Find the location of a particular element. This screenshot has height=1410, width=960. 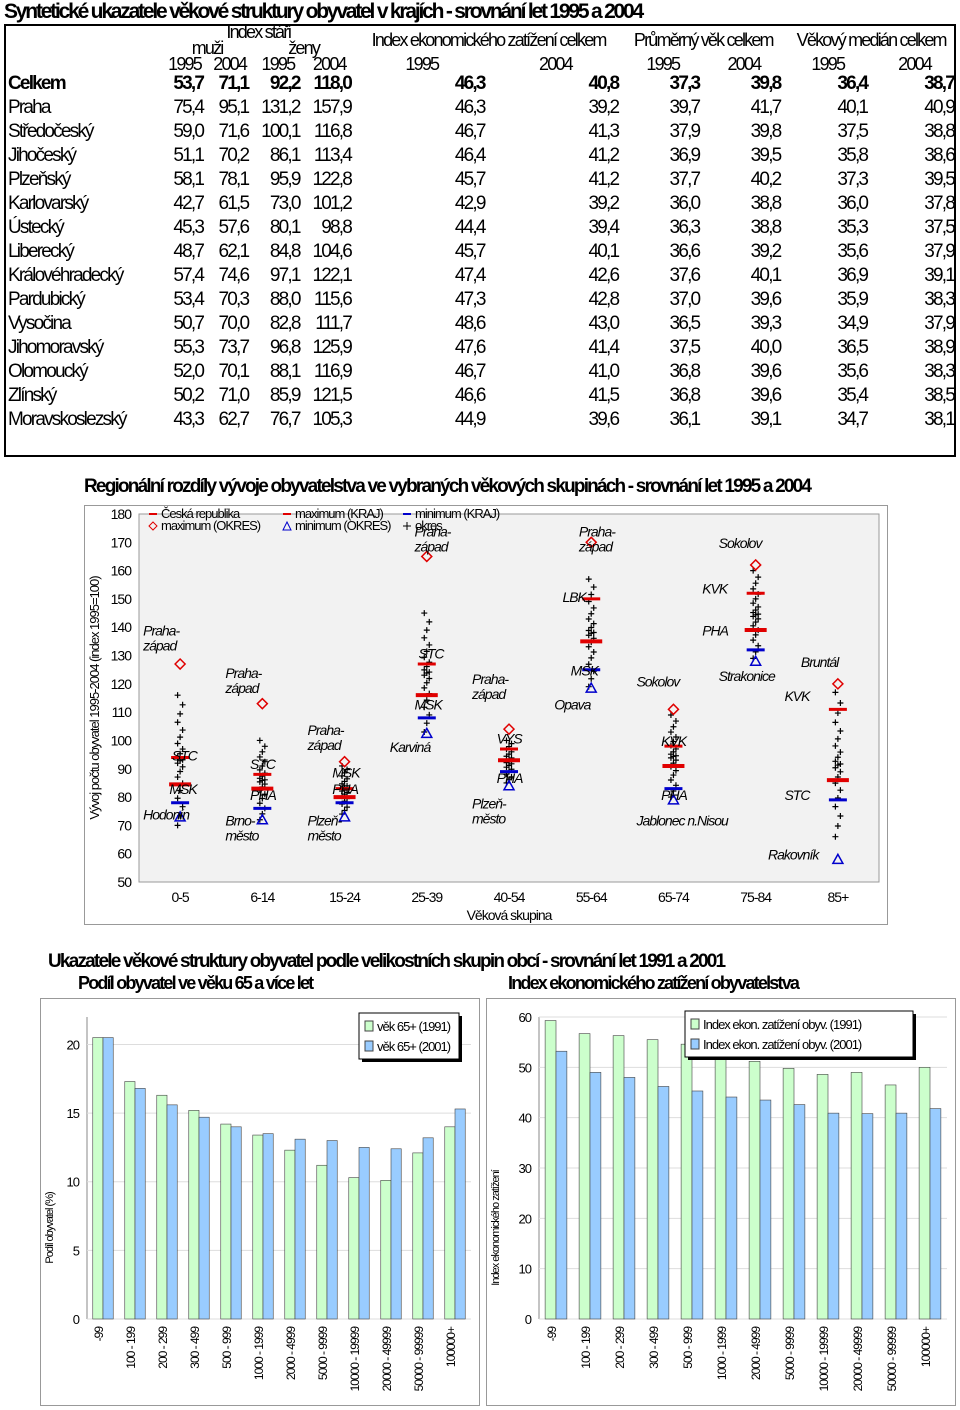

region-name: Zlínský is located at coordinates (32, 395).